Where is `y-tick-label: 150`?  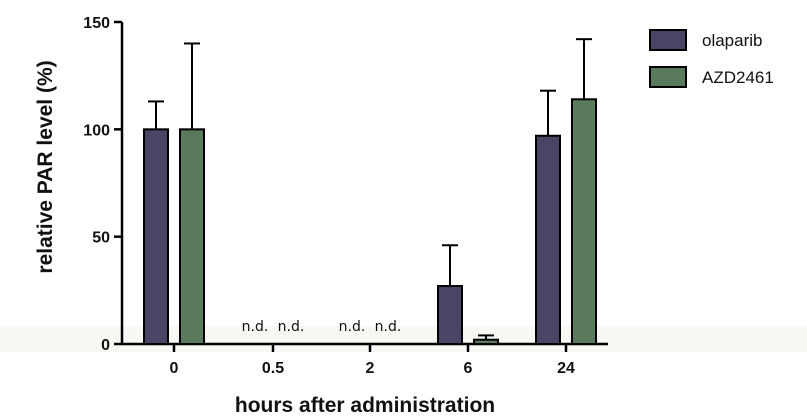
y-tick-label: 150 is located at coordinates (96, 23).